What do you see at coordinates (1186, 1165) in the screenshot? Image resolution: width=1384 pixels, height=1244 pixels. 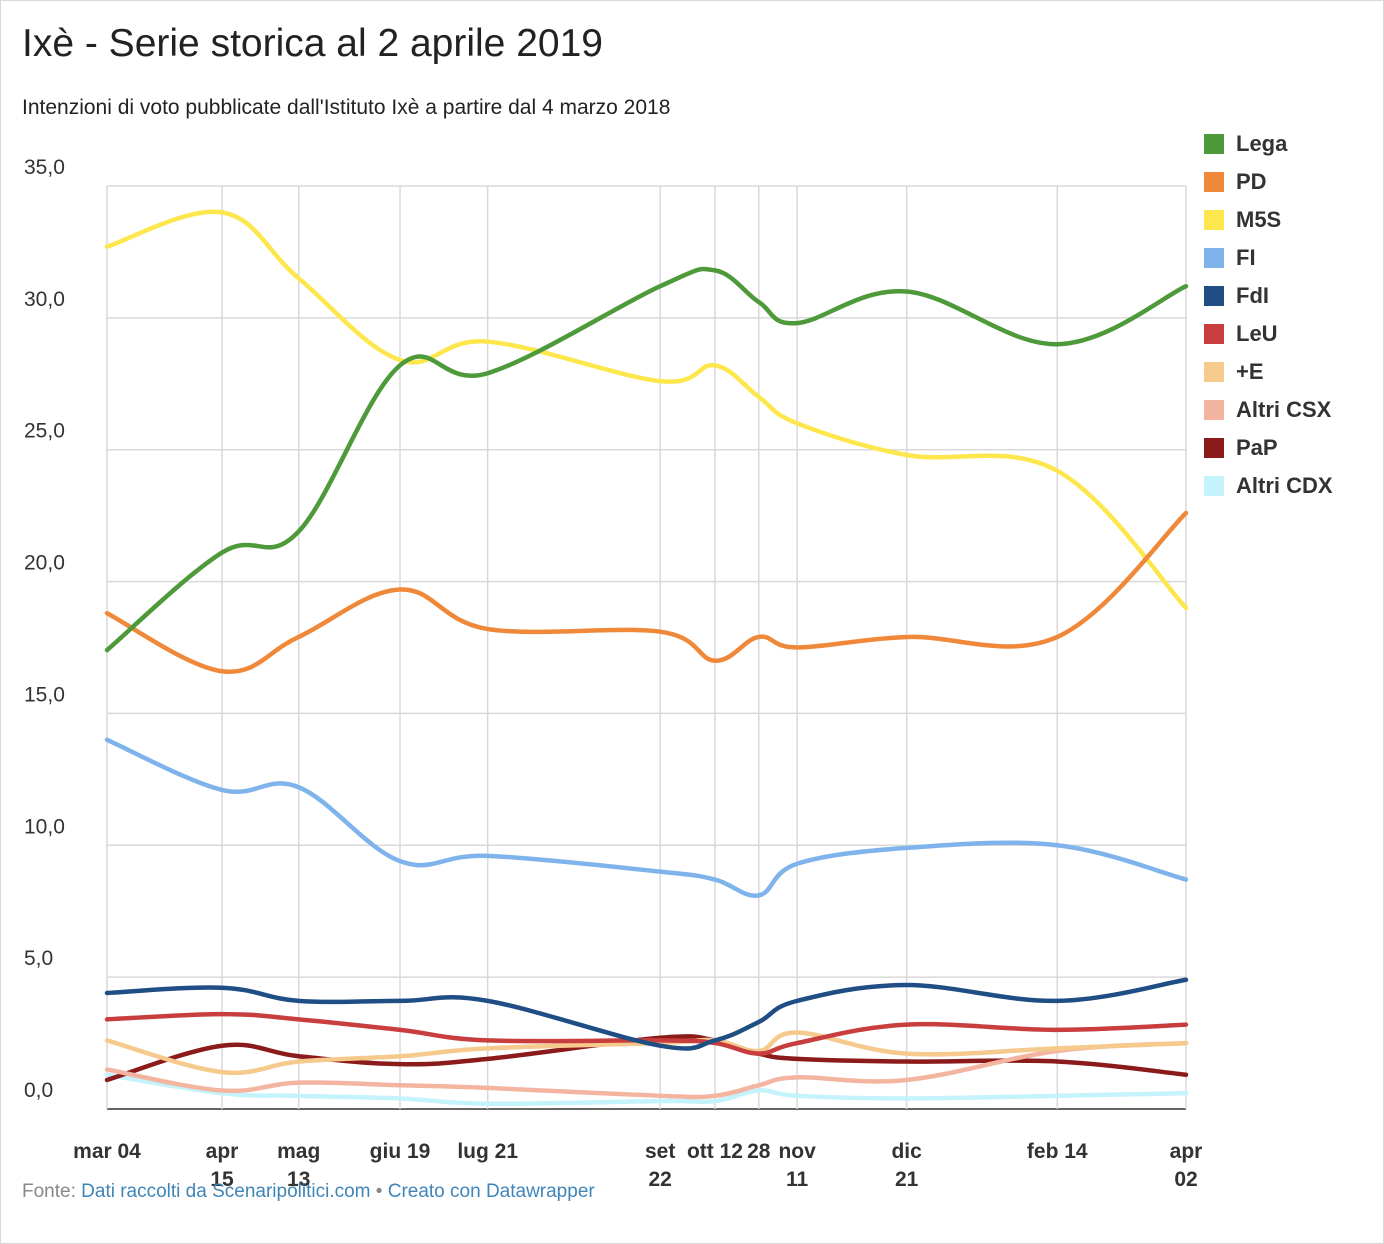 I see `x-tick-label: apr 02` at bounding box center [1186, 1165].